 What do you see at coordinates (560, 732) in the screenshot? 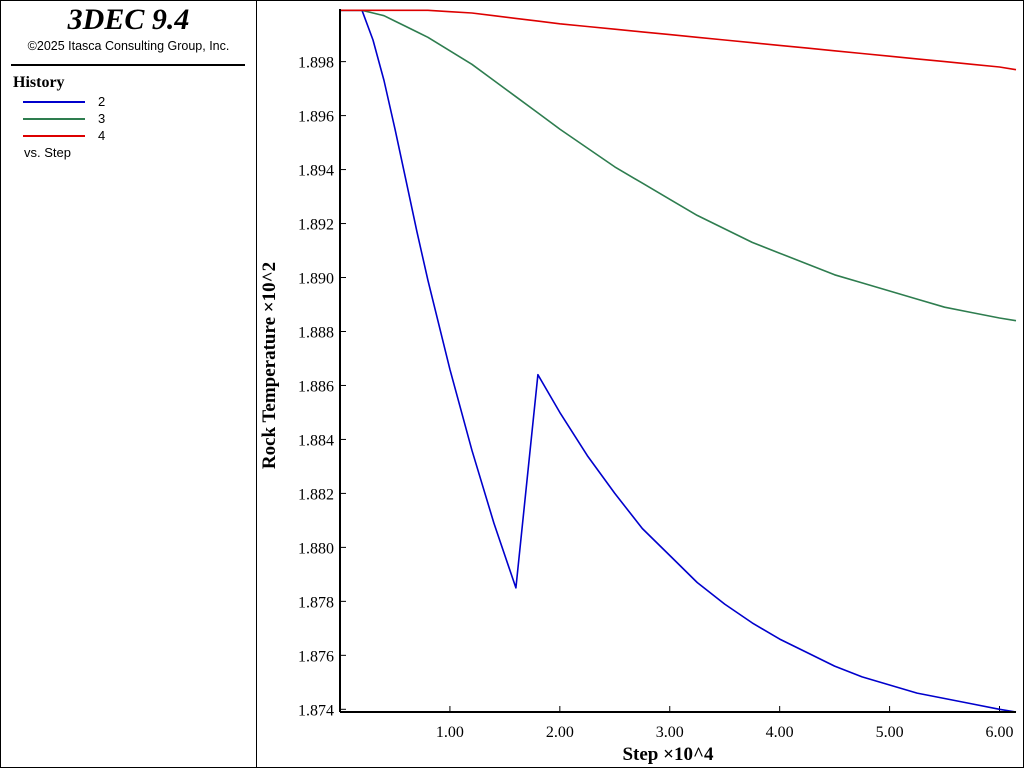
I see `x-tick-label: 2.00` at bounding box center [560, 732].